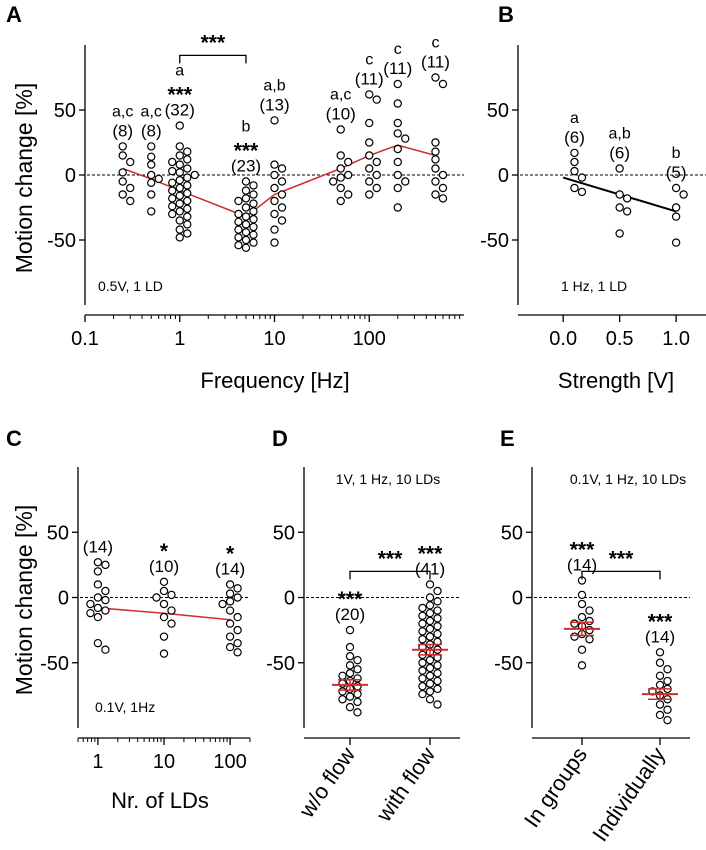  I want to click on y-tick-label-a: -50, so click(61, 241).